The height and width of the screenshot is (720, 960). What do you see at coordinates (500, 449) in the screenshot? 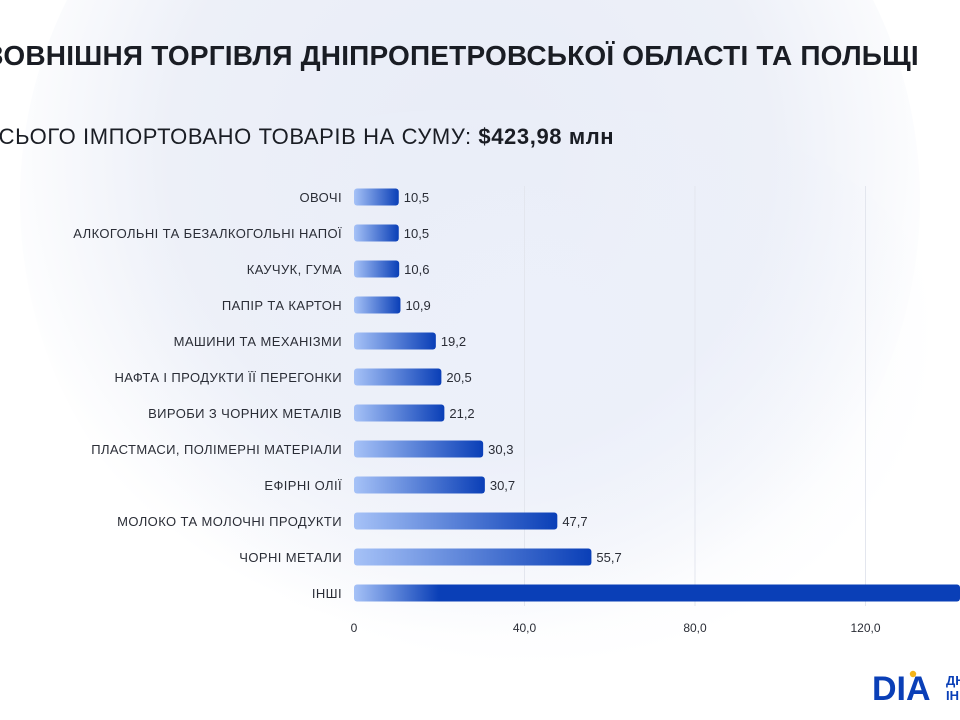
I see `value-label: 30,3` at bounding box center [500, 449].